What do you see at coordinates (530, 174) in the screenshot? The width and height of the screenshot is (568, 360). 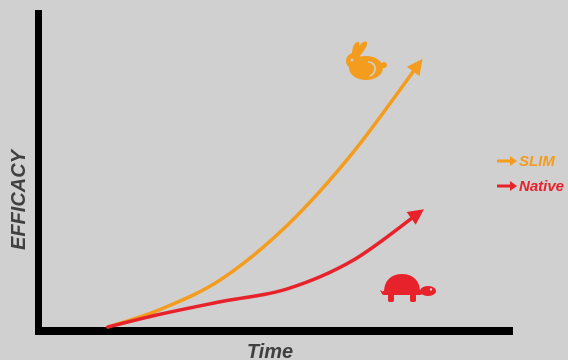 I see `legend: SLIM Native` at bounding box center [530, 174].